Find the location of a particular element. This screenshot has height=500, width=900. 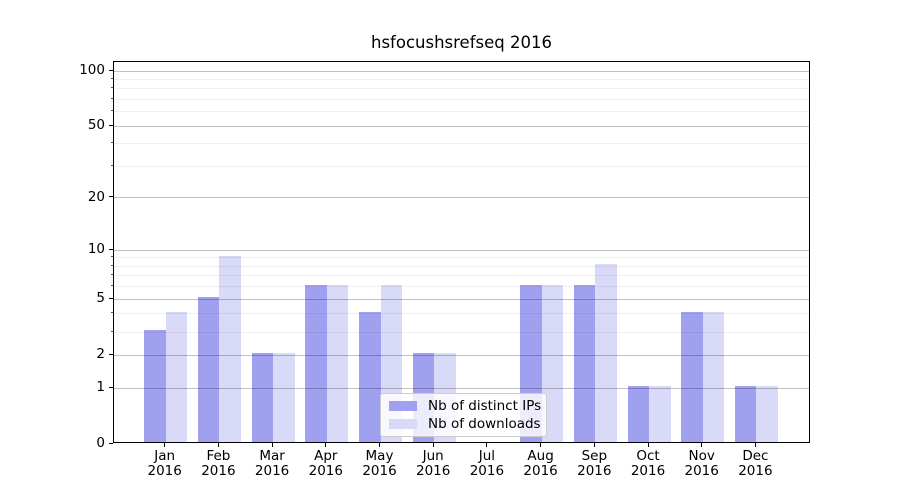

x-tick-label: Nov 2016 is located at coordinates (702, 464).